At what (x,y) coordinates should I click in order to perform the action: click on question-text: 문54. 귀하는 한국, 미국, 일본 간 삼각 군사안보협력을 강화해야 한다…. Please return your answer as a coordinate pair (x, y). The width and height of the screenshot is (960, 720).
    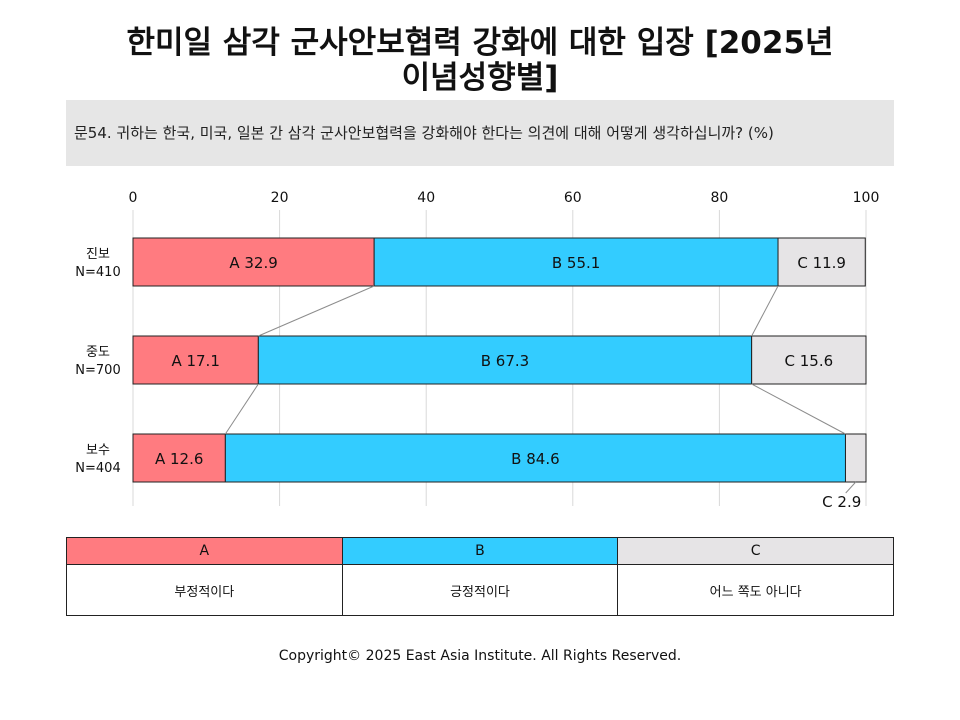
    Looking at the image, I should click on (424, 133).